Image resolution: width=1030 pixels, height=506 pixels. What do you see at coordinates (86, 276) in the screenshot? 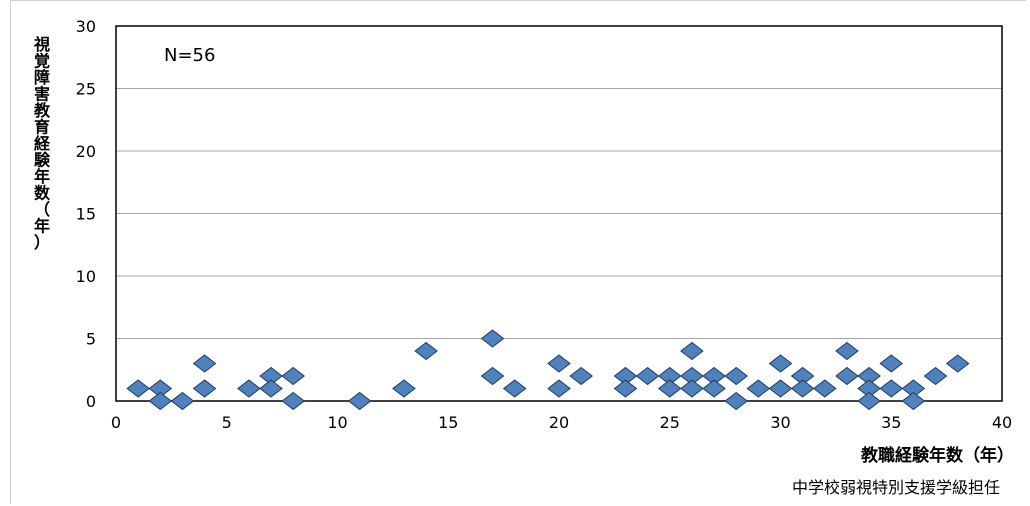
I see `y-tick-label: 10` at bounding box center [86, 276].